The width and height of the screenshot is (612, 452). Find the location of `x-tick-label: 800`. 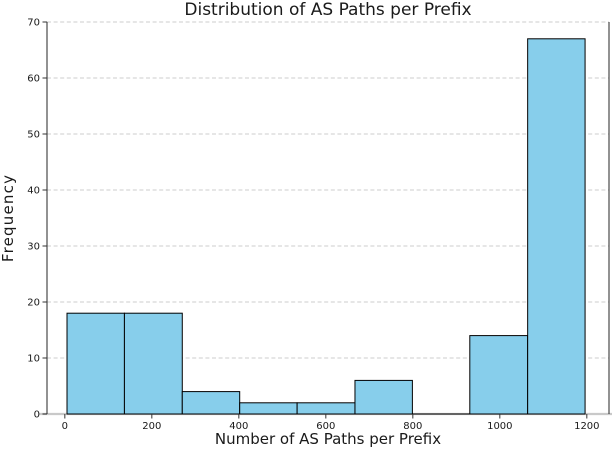

x-tick-label: 800 is located at coordinates (412, 426).